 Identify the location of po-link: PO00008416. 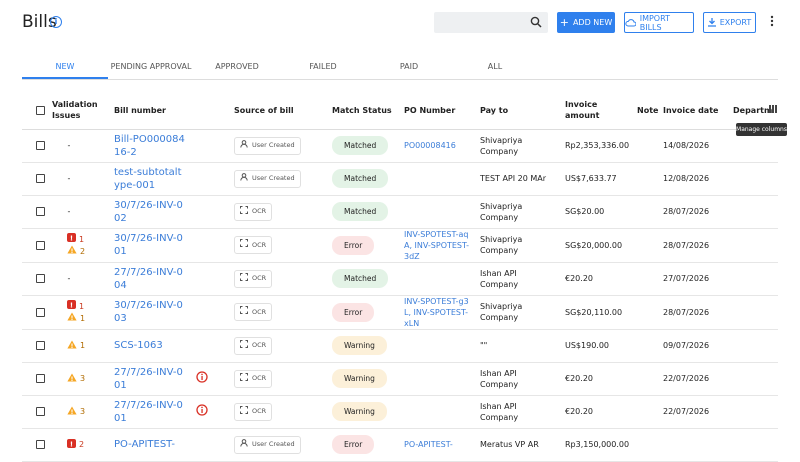
(430, 145).